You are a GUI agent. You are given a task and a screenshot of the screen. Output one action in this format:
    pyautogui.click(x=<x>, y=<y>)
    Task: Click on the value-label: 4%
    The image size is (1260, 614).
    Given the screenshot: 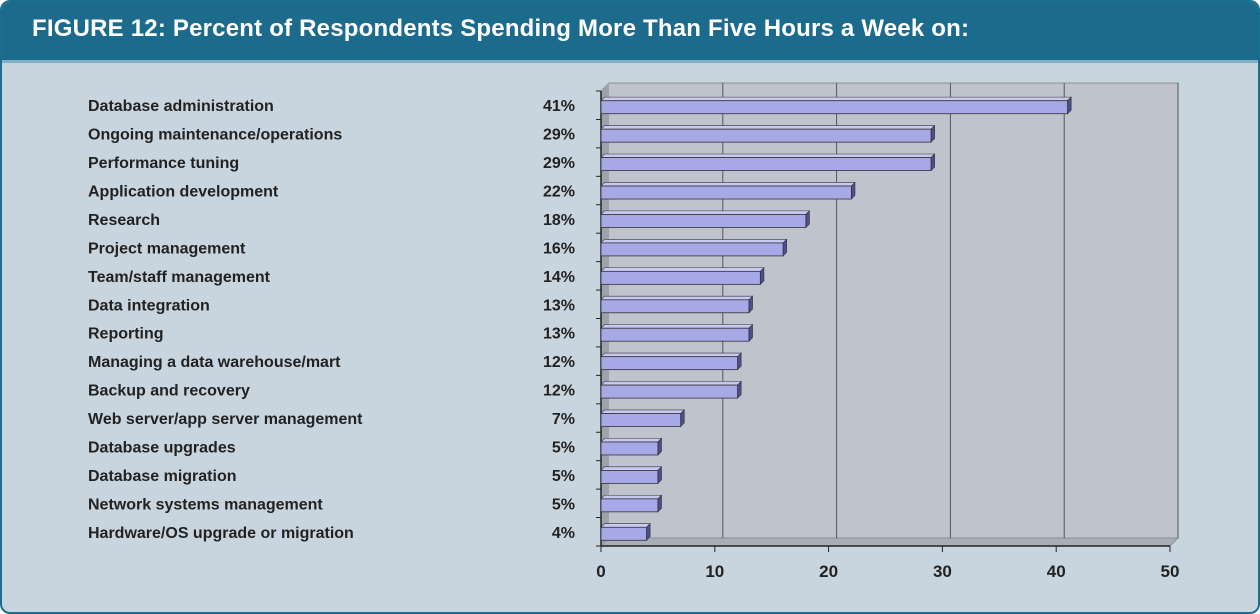 What is the action you would take?
    pyautogui.click(x=563, y=533)
    